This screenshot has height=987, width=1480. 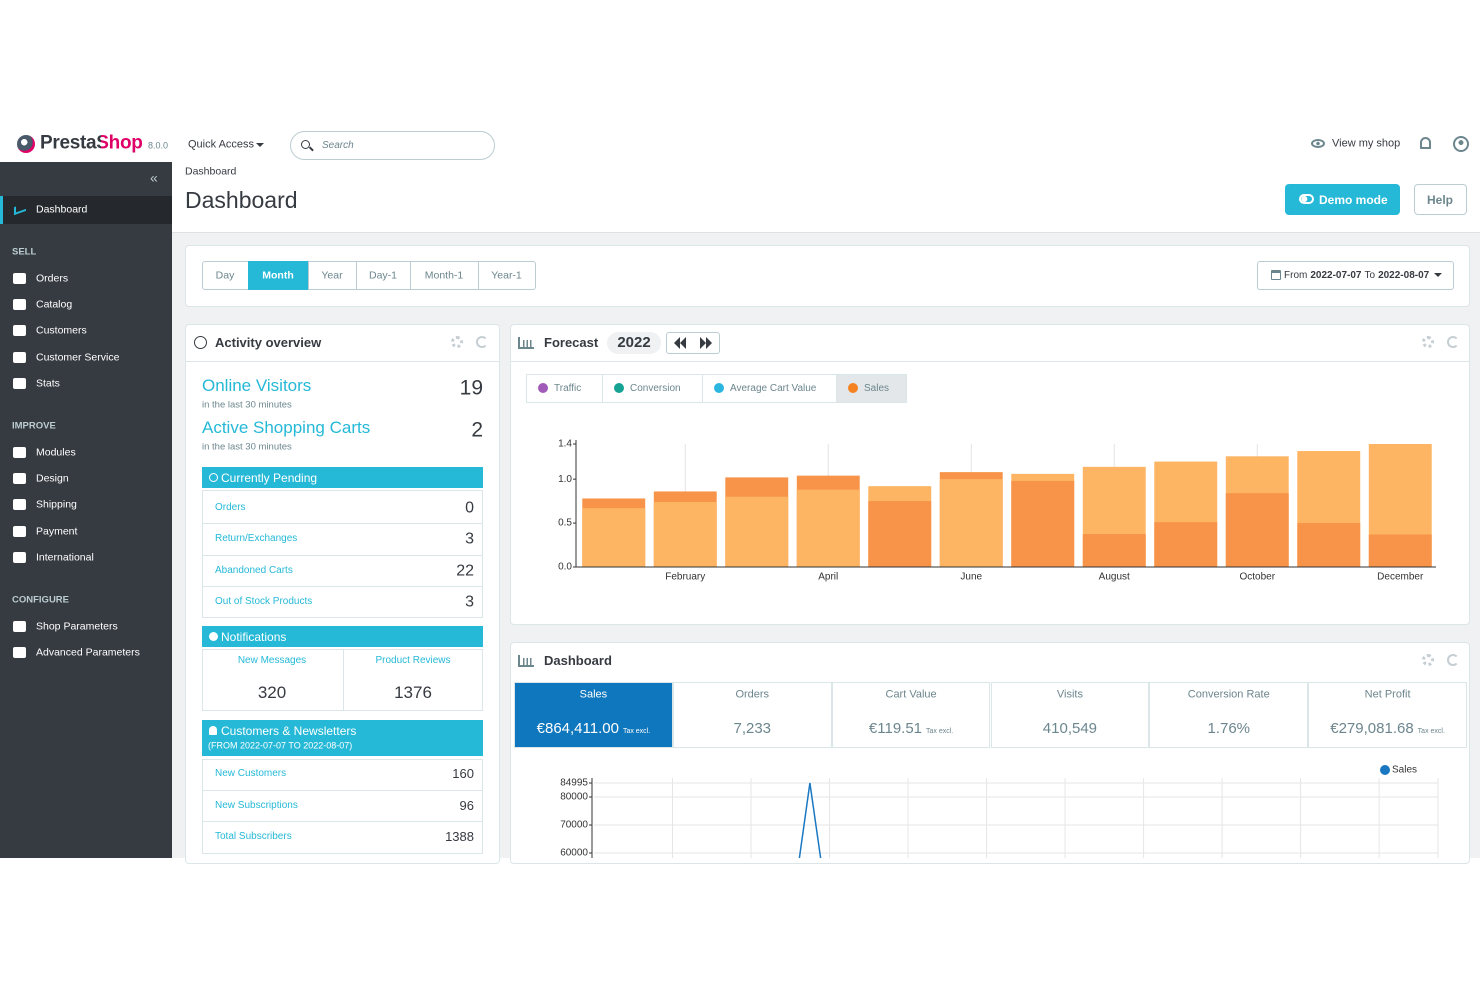 I want to click on caret, so click(x=260, y=147).